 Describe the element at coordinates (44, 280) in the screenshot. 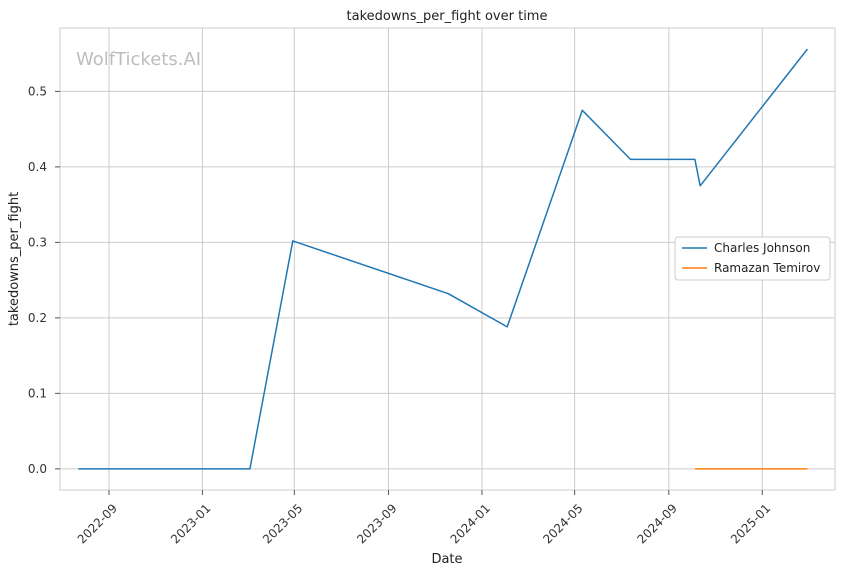

I see `y-tick-labels: 0.0 0.1 0.2 0.3 0.4 0.5` at that location.